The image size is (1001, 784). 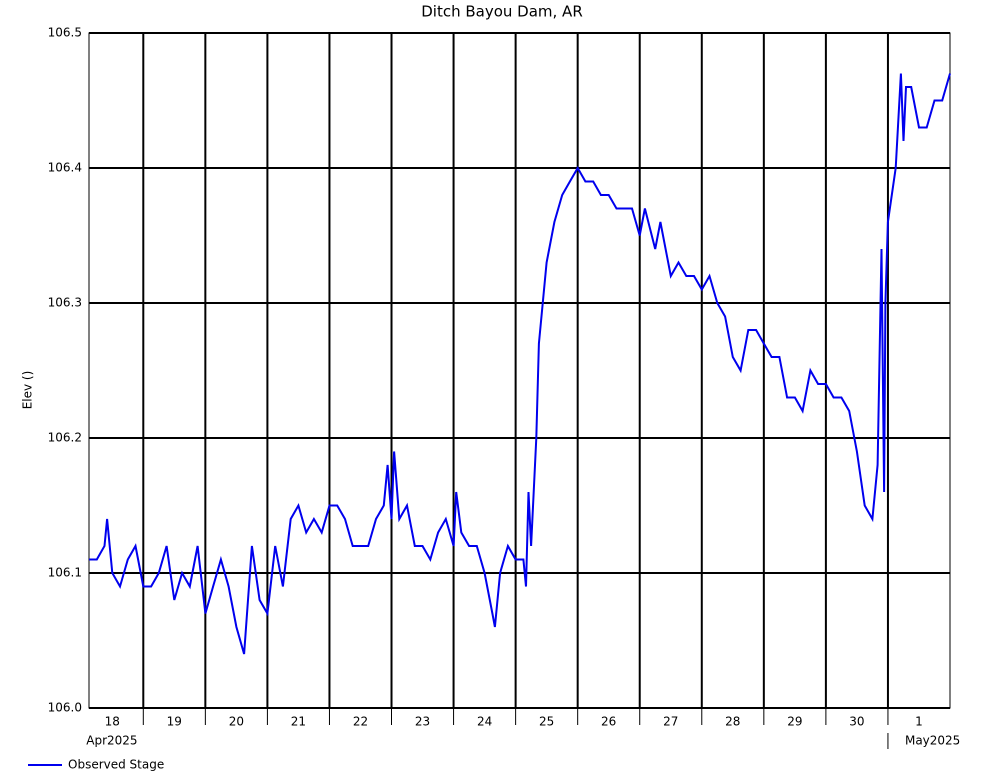 What do you see at coordinates (65, 168) in the screenshot?
I see `y-tick-label: 106.4` at bounding box center [65, 168].